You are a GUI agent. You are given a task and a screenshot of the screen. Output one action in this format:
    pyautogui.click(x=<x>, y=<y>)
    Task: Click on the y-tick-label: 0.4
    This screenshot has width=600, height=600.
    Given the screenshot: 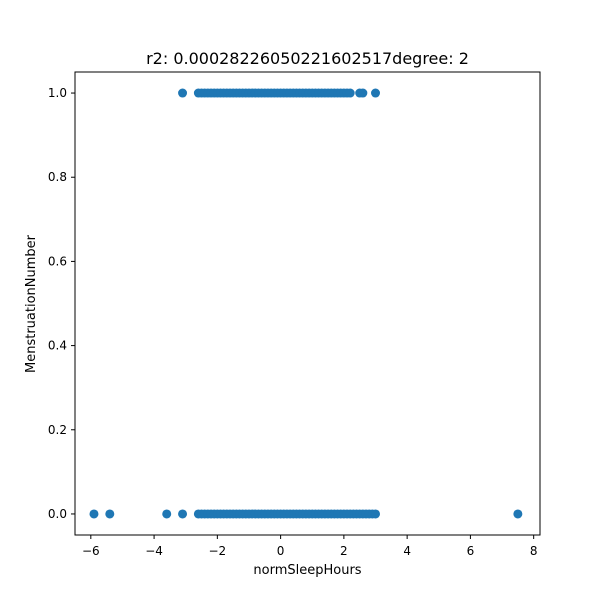 What is the action you would take?
    pyautogui.click(x=57, y=346)
    